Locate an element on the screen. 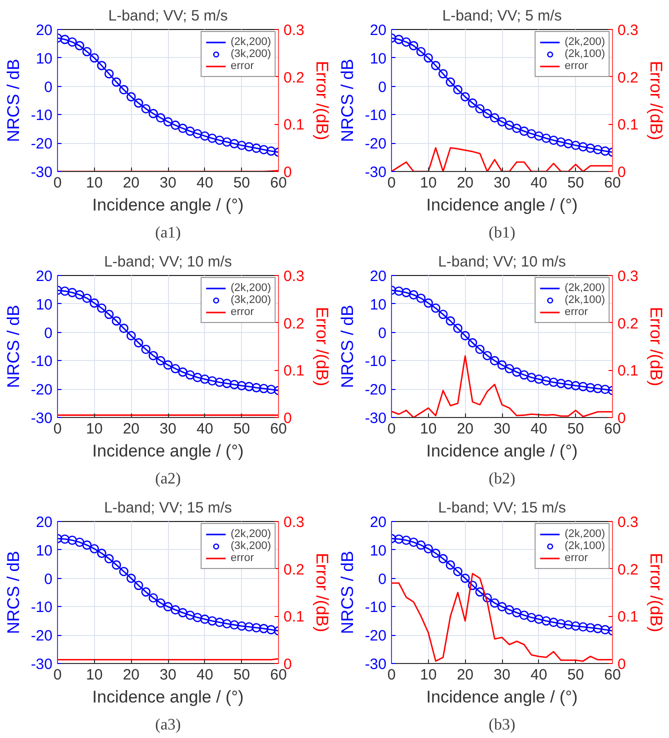  text: (a1) is located at coordinates (168, 233).